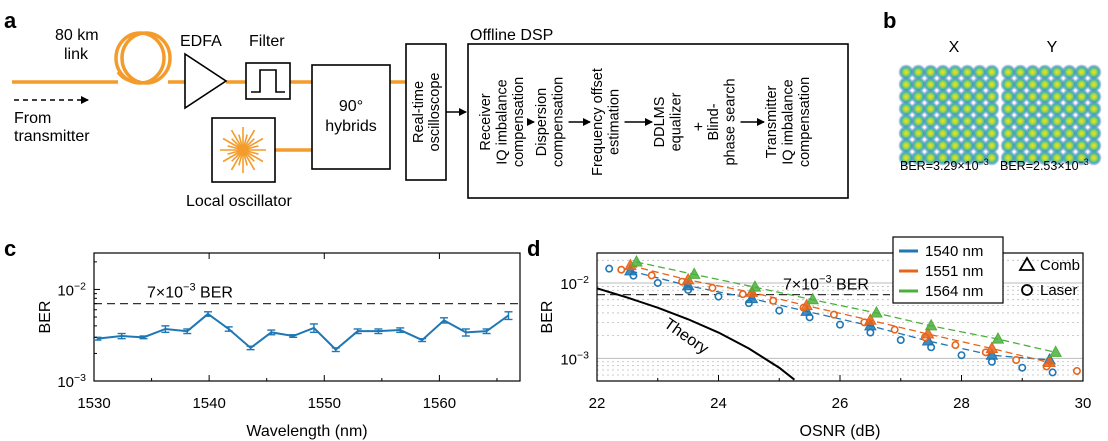  Describe the element at coordinates (71, 381) in the screenshot. I see `y-tick-label: 10⁻³` at that location.